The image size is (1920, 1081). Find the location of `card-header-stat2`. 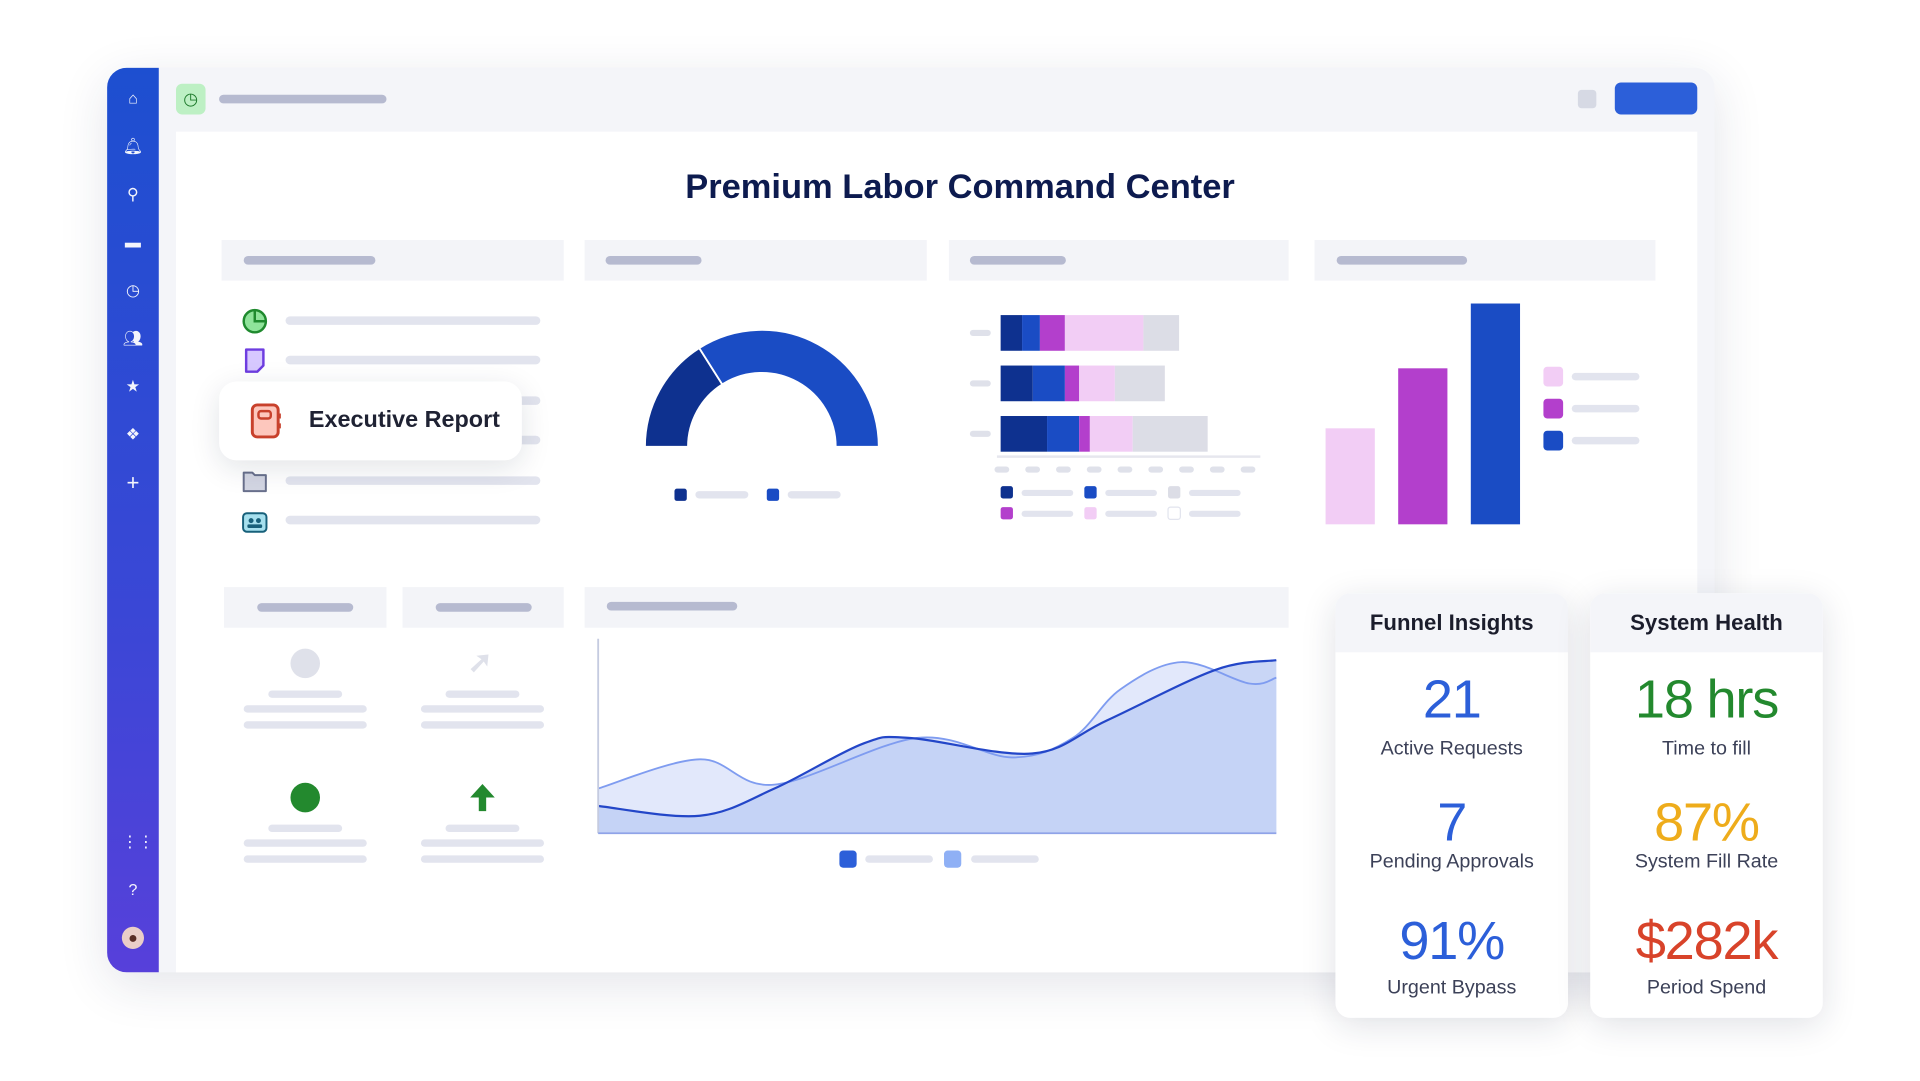

card-header-stat2 is located at coordinates (483, 607).